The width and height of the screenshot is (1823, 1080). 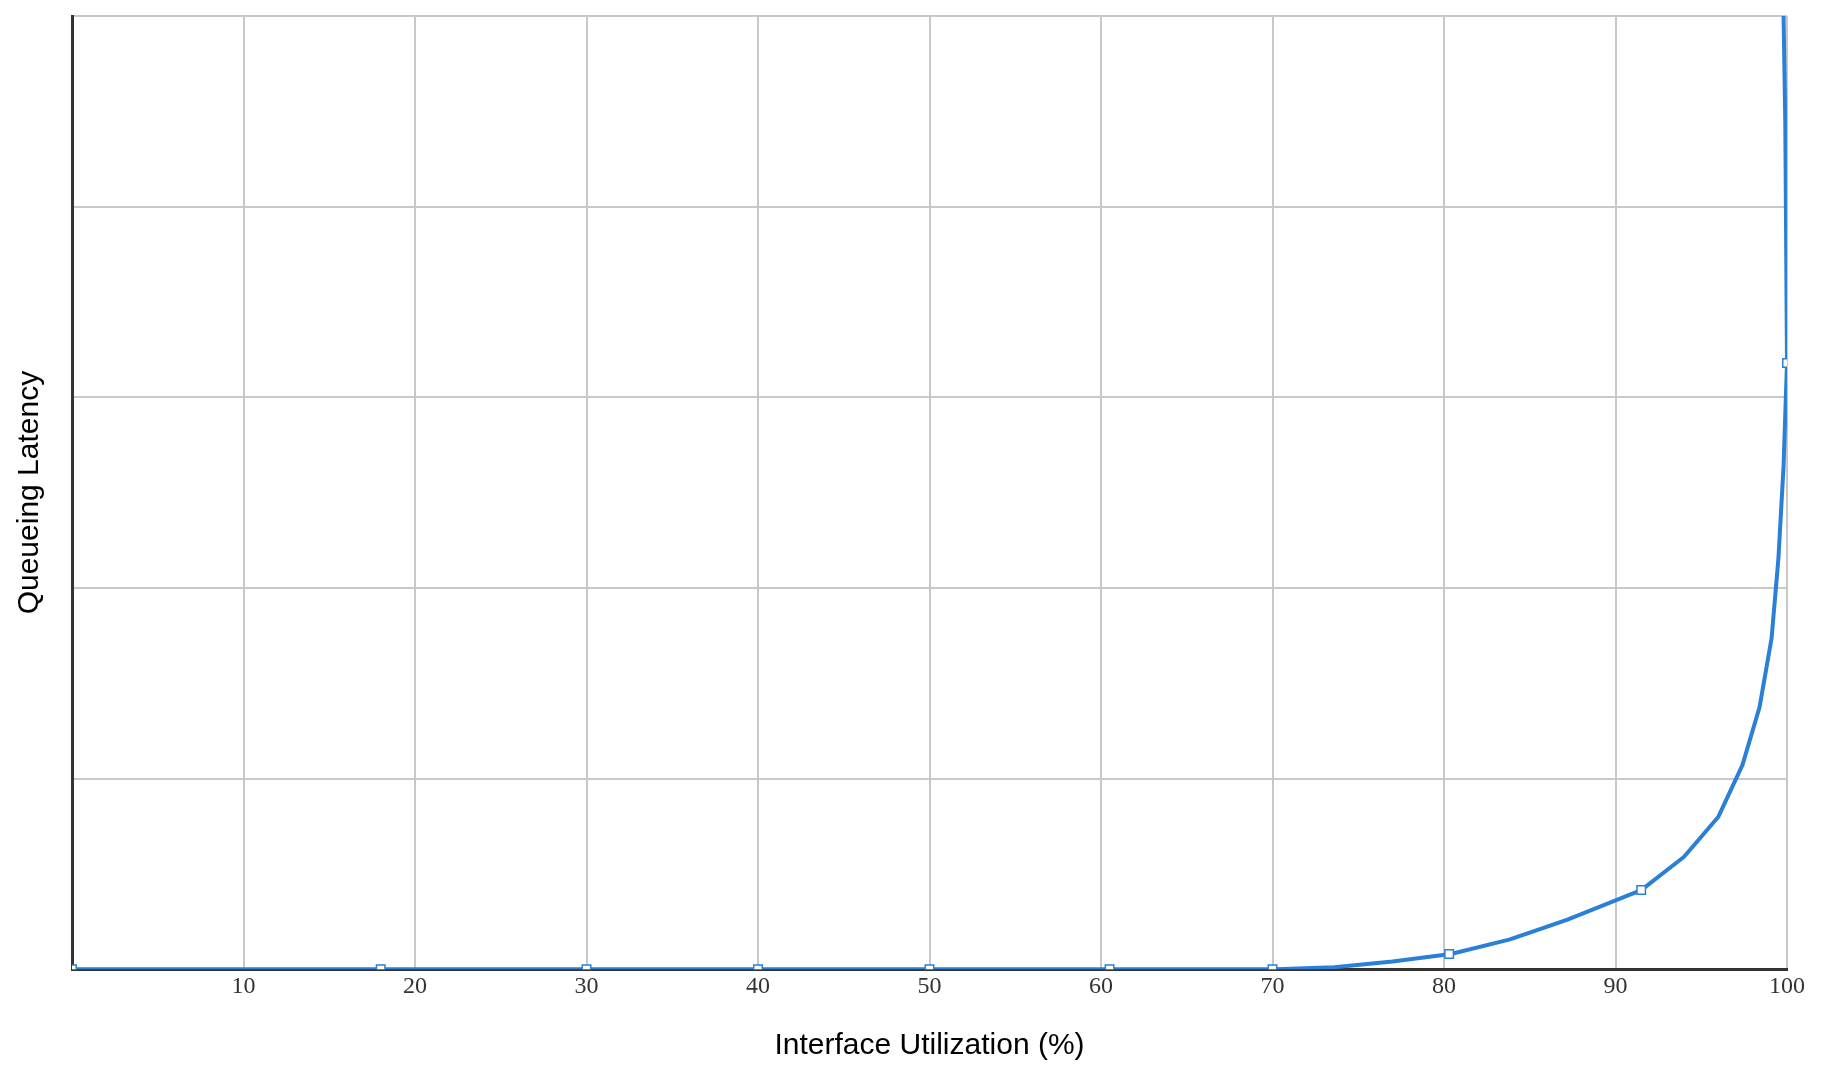 I want to click on x-axis-title: Interface Utilization (%), so click(x=929, y=1044).